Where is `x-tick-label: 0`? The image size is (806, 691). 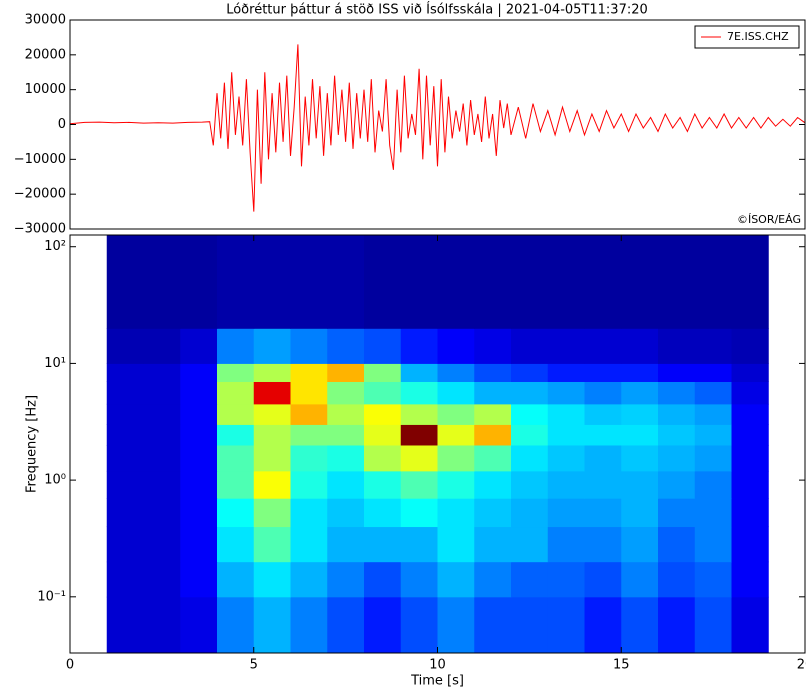
x-tick-label: 0 is located at coordinates (70, 665).